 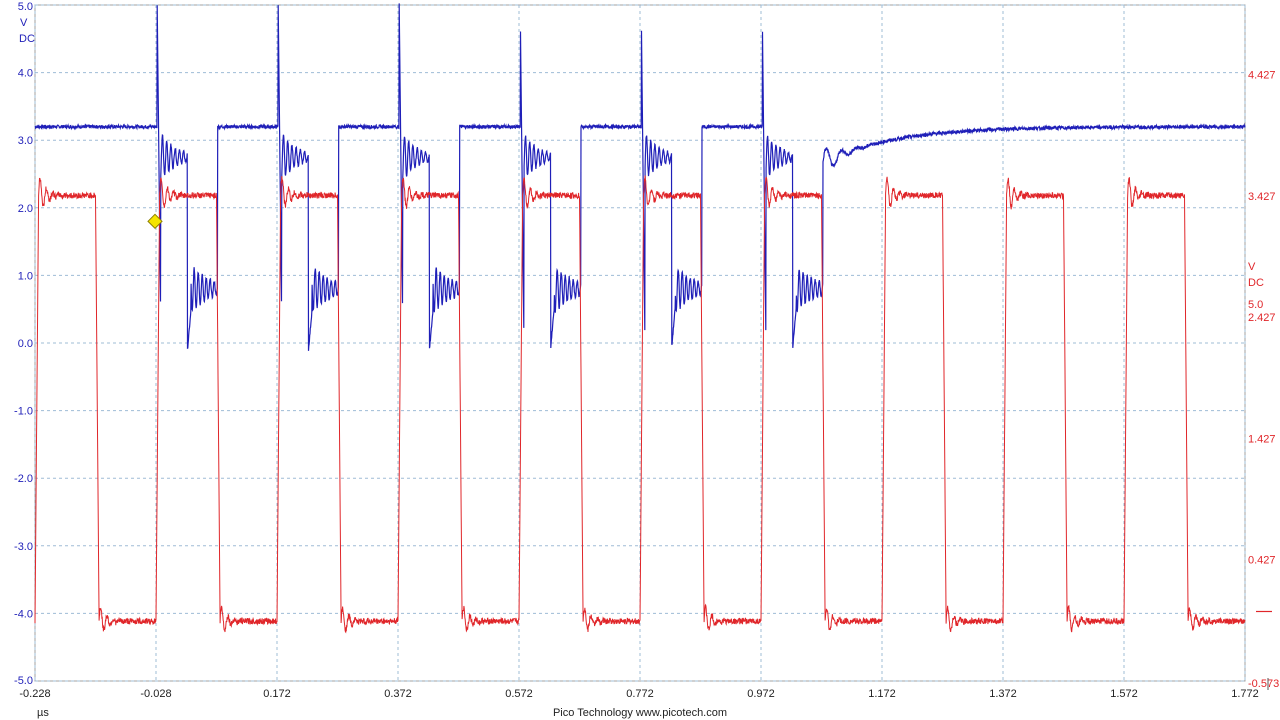 I want to click on right-axis: V DC 5.0 4.427 3.427 2.427 1.427 0.427 -0.573, so click(x=1263, y=380).